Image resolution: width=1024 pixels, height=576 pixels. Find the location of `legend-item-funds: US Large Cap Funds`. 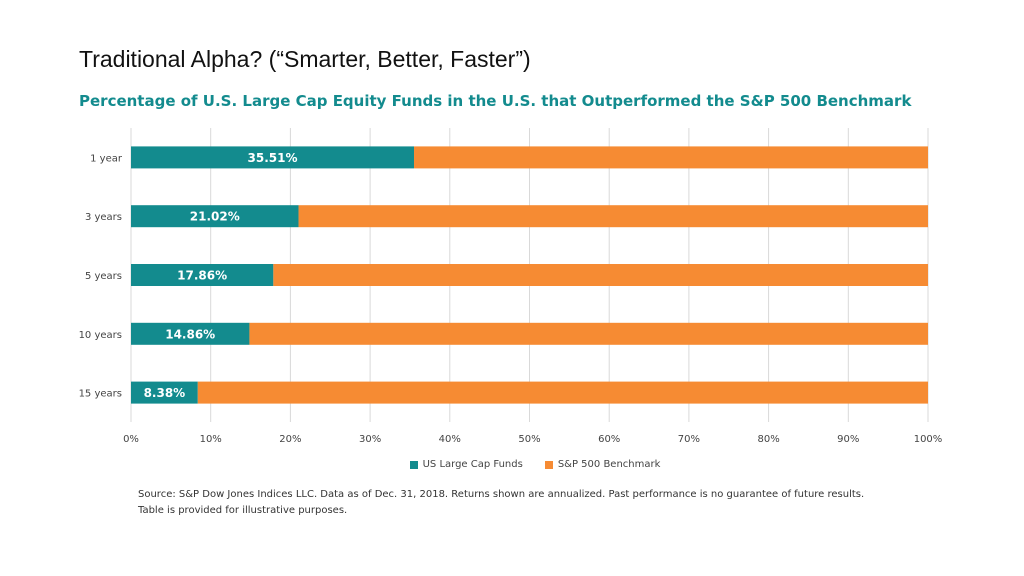

legend-item-funds: US Large Cap Funds is located at coordinates (466, 464).